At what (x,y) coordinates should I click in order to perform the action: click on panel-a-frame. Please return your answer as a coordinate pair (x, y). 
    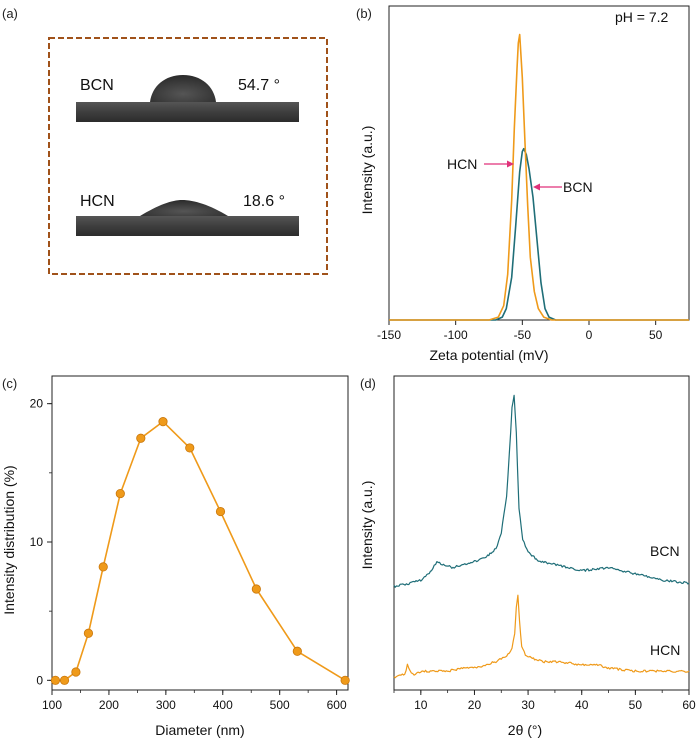
    Looking at the image, I should click on (188, 156).